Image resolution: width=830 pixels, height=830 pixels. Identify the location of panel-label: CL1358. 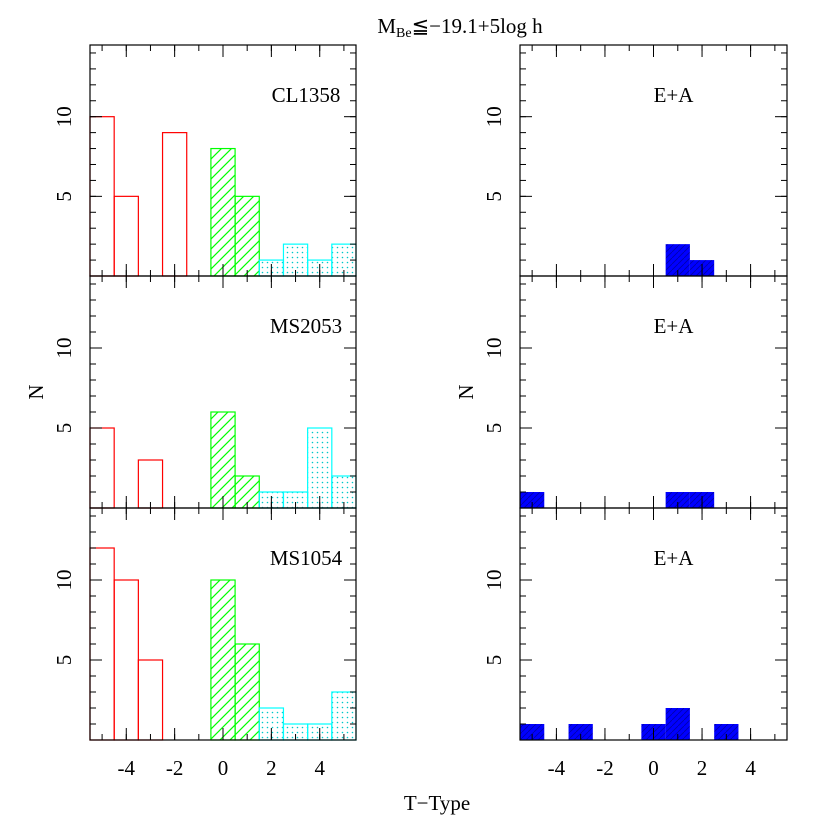
(306, 95).